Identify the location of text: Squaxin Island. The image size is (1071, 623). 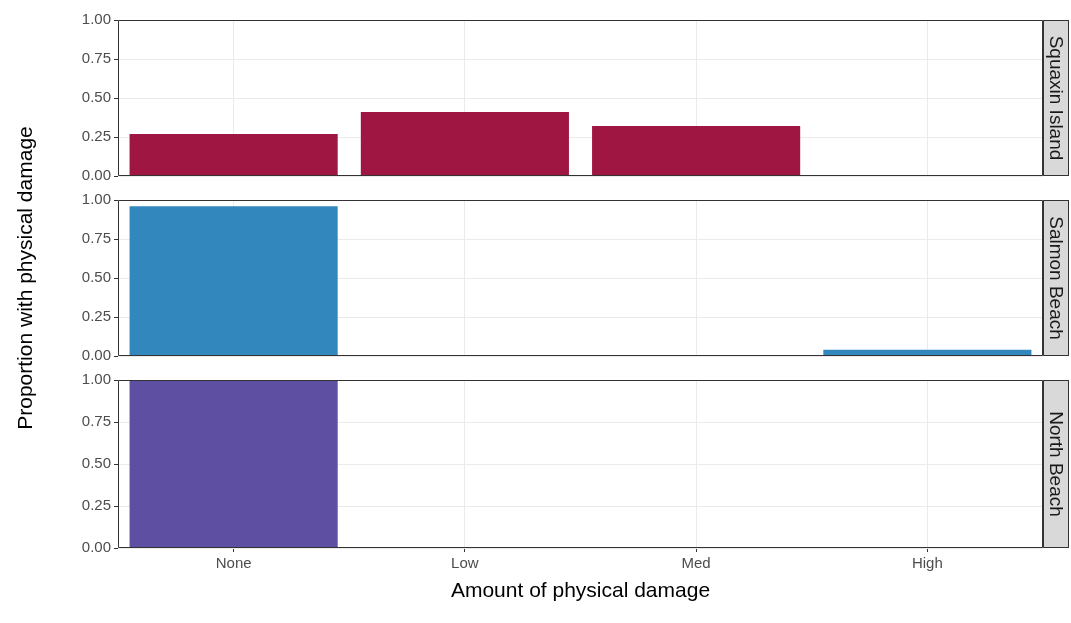
(1056, 98).